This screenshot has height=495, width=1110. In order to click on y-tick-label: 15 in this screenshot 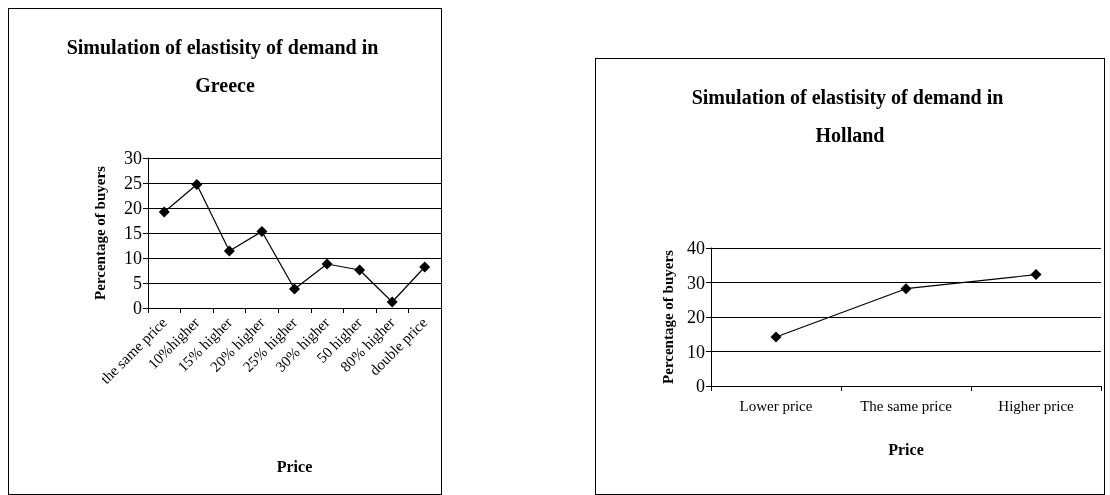, I will do `click(133, 233)`.